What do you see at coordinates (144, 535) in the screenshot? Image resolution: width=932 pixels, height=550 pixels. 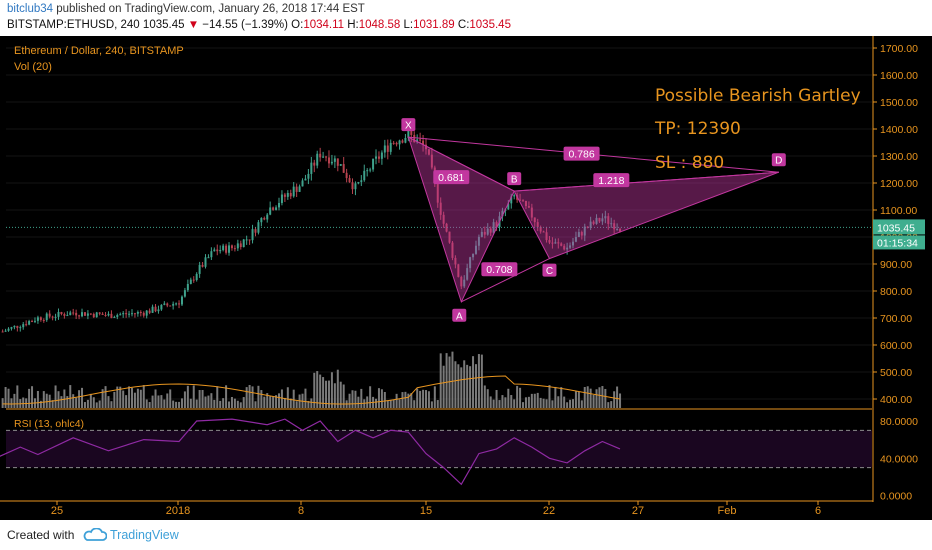 I see `tradingview-link: TradingView` at bounding box center [144, 535].